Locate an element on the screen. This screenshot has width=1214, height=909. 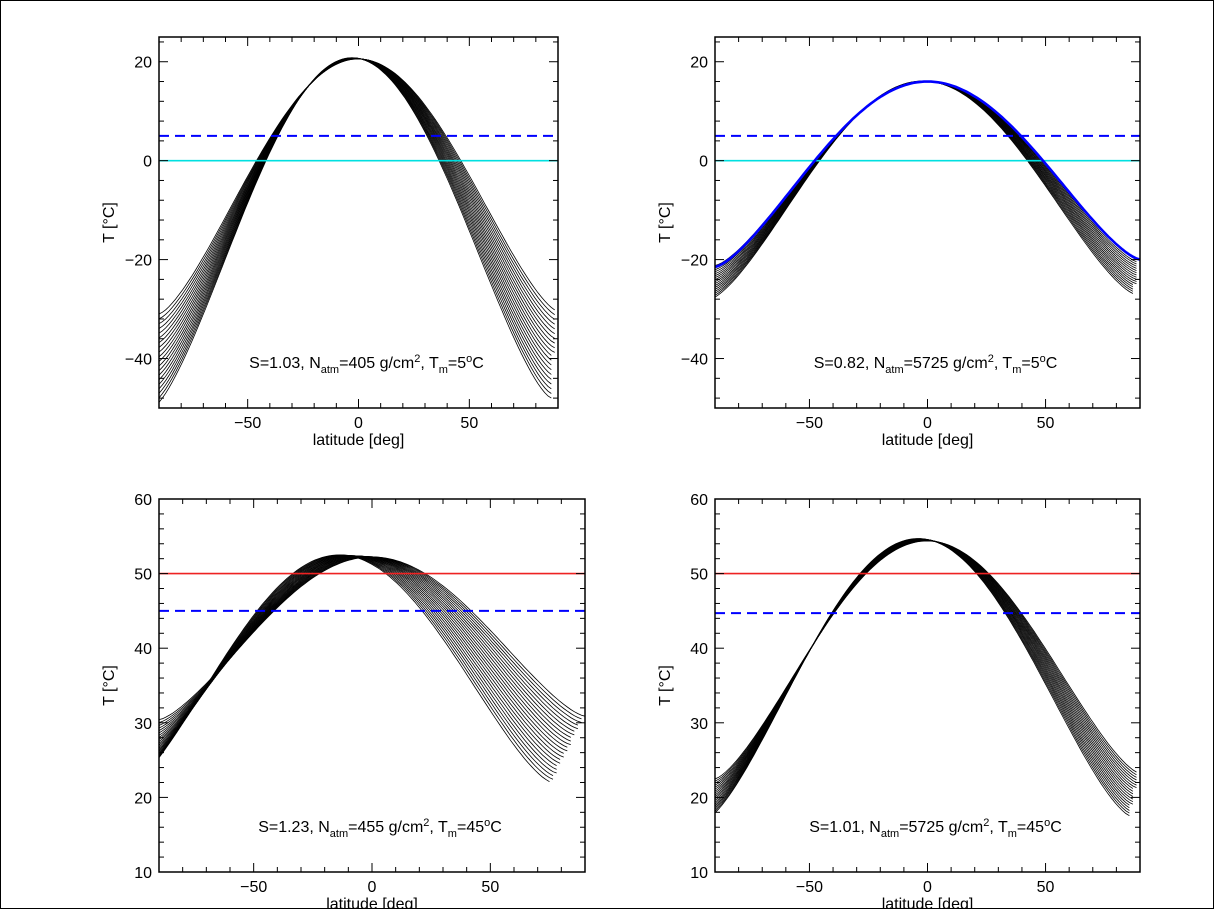
parameter-annotation: S=0.82, Natm=5725 g/cm2, Tm=5oC is located at coordinates (936, 364).